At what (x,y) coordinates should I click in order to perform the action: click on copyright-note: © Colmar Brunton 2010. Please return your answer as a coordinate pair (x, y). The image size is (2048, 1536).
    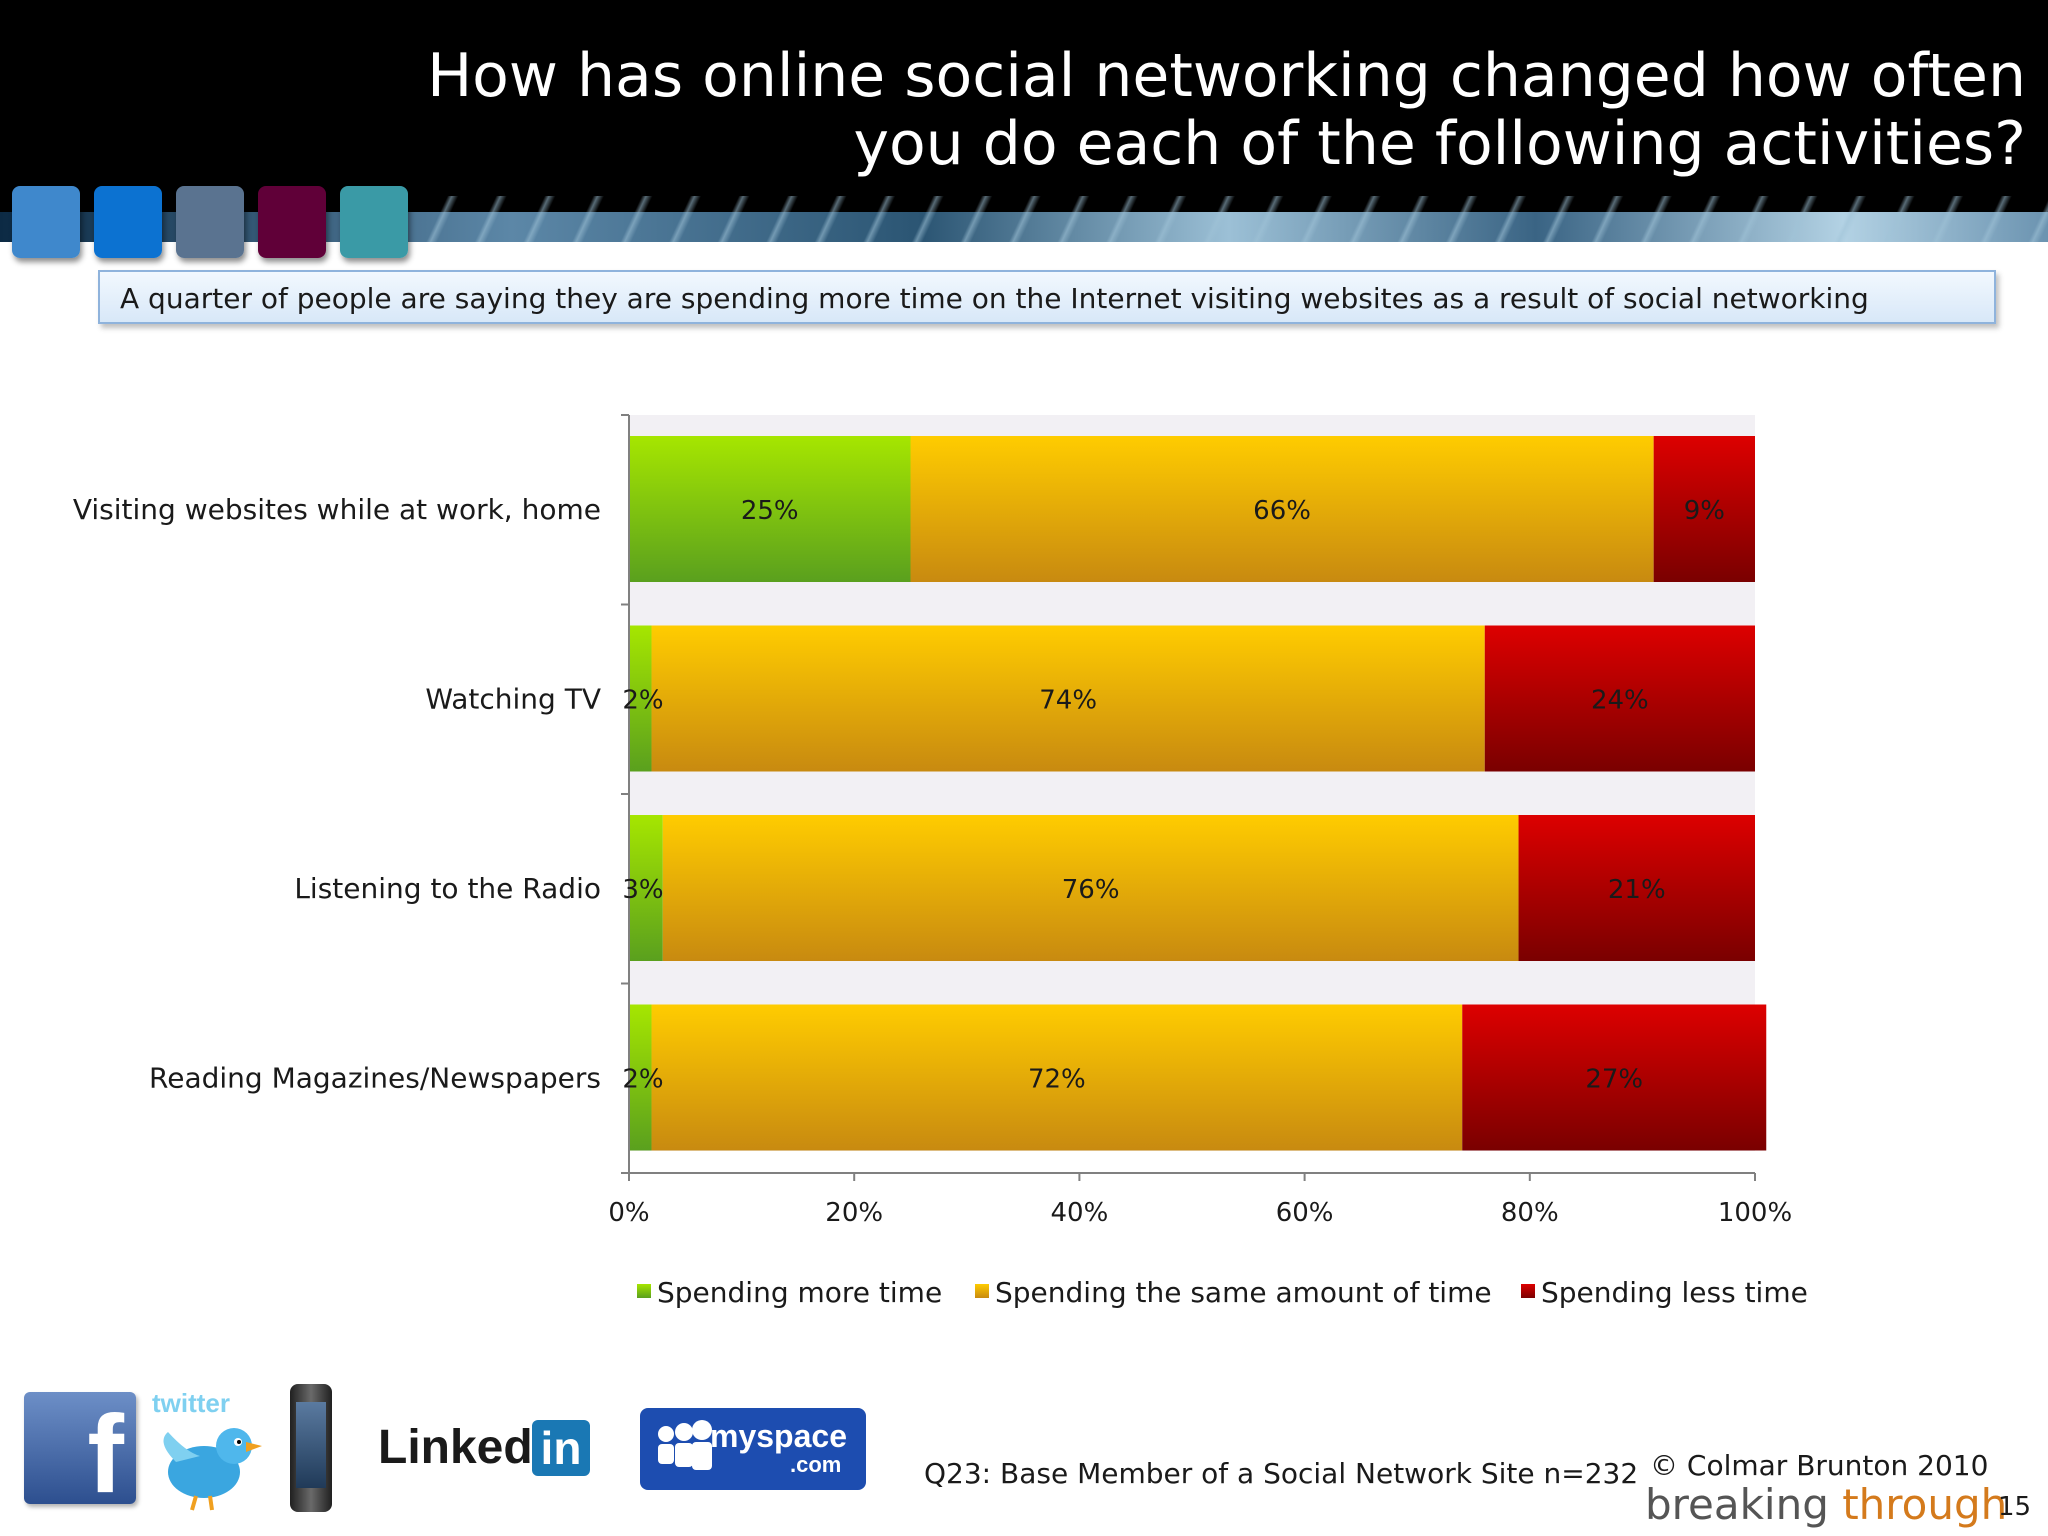
    Looking at the image, I should click on (1819, 1465).